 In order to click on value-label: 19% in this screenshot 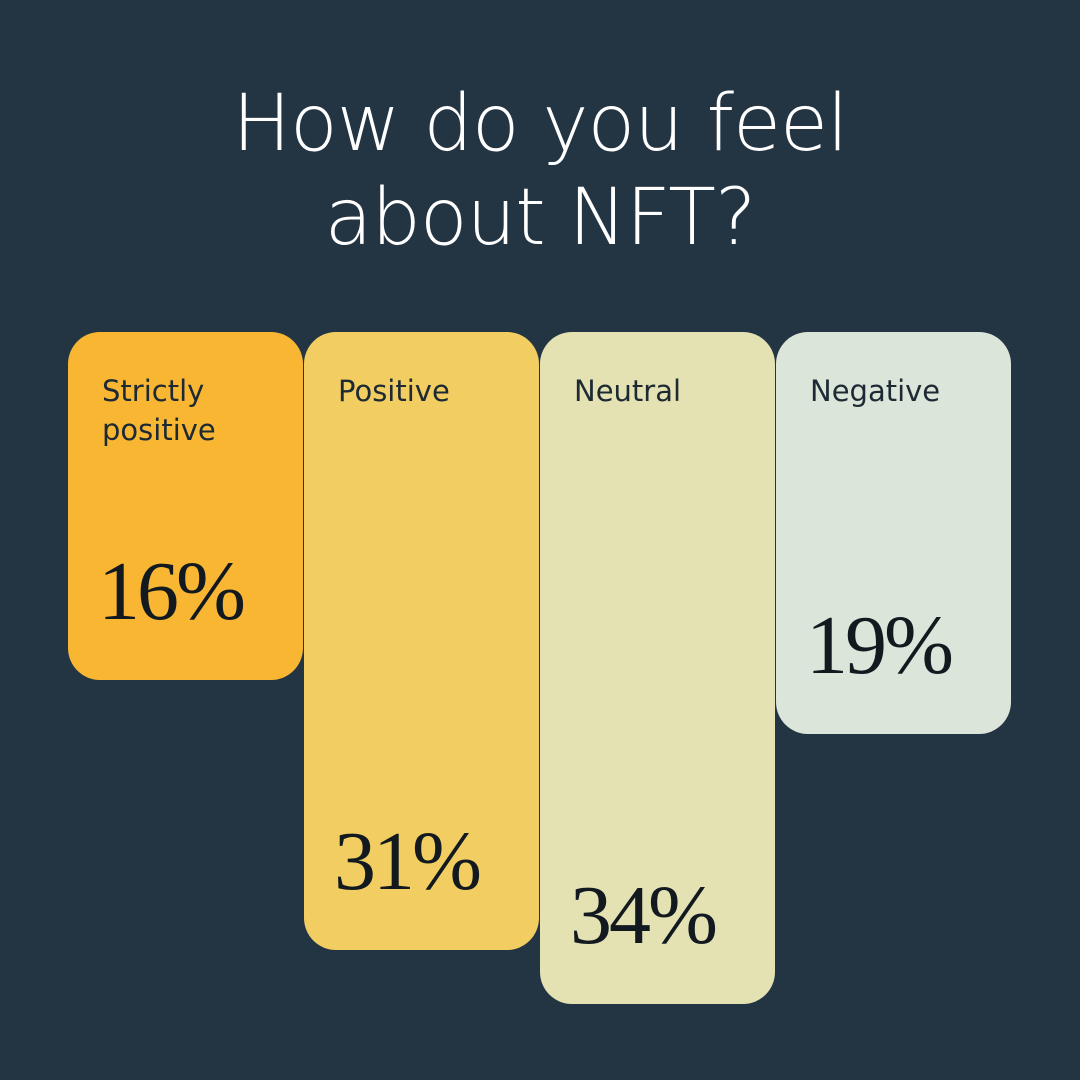, I will do `click(880, 645)`.